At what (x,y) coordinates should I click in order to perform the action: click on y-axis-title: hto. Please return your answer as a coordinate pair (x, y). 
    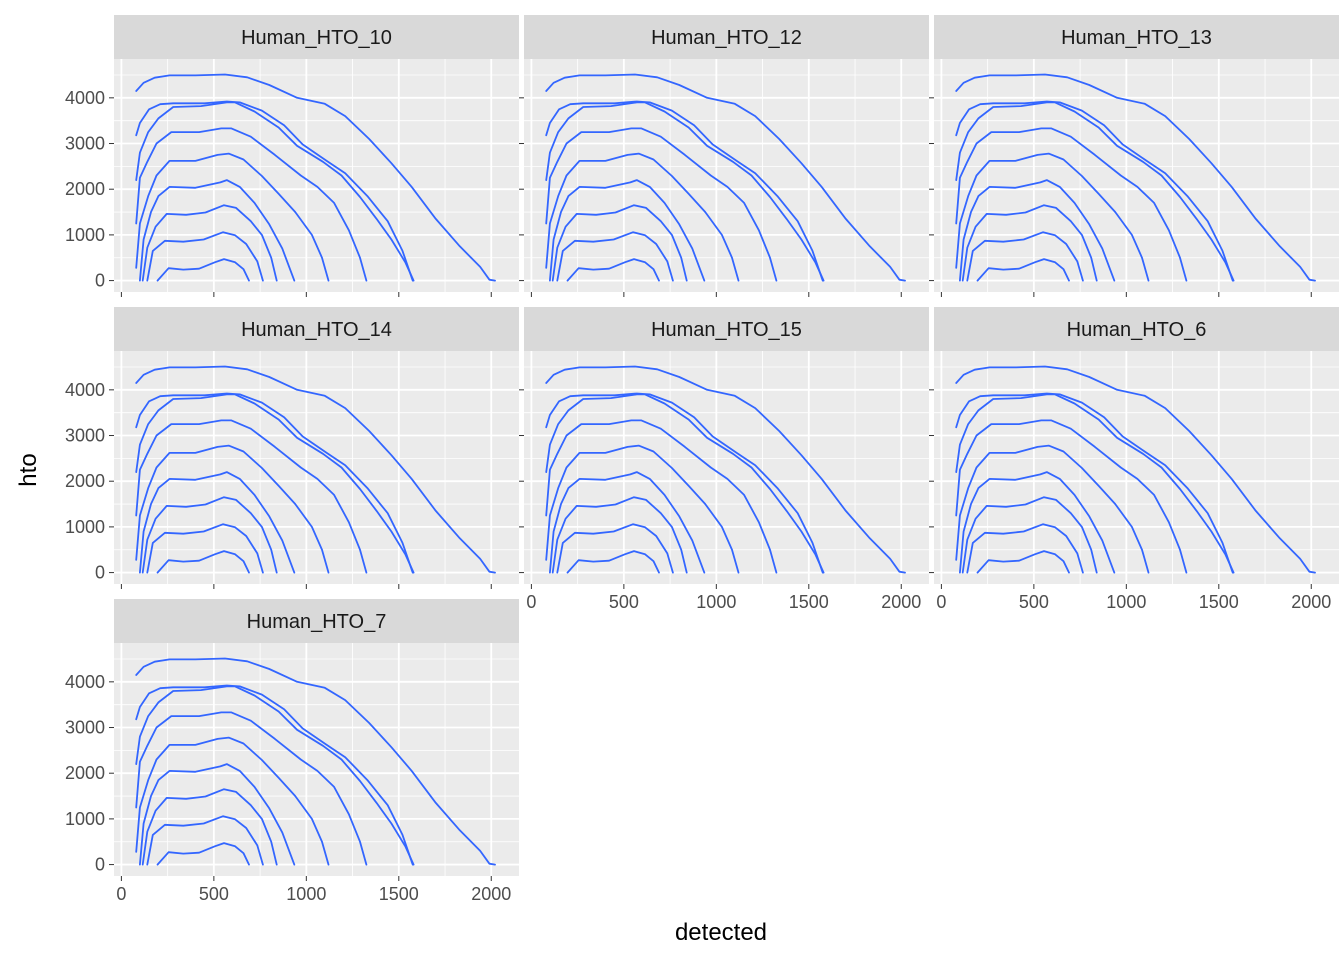
    Looking at the image, I should click on (28, 469).